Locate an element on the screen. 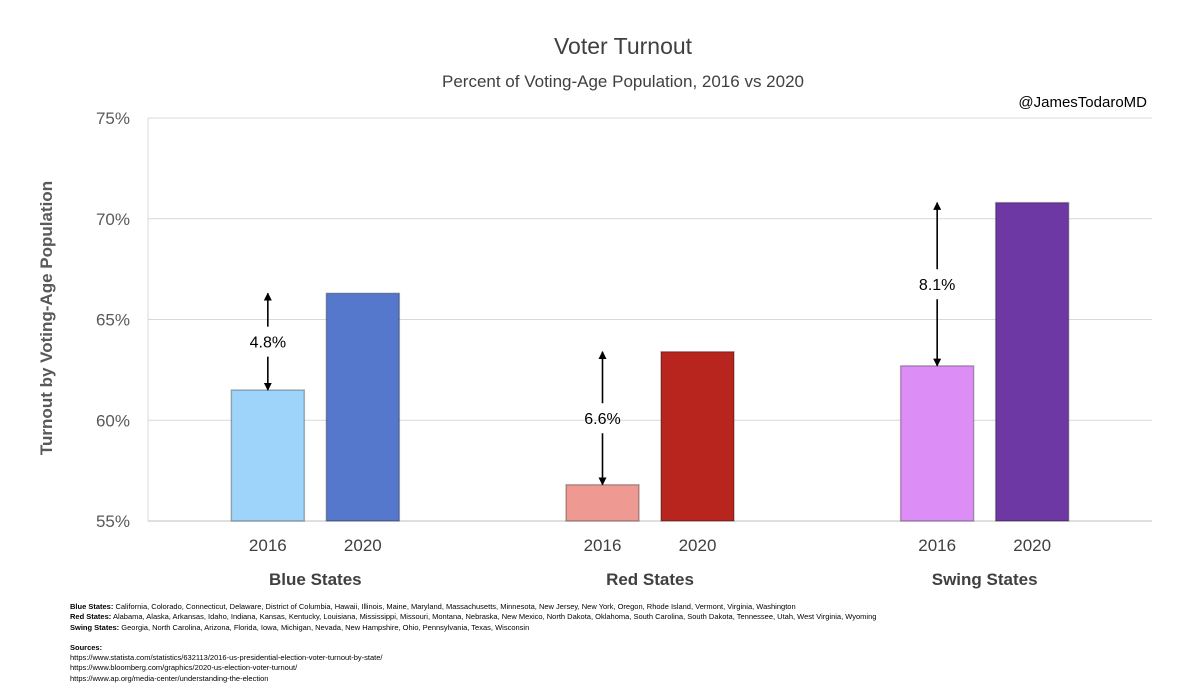 This screenshot has width=1200, height=698. swing-states-bar-2020 is located at coordinates (1032, 361).